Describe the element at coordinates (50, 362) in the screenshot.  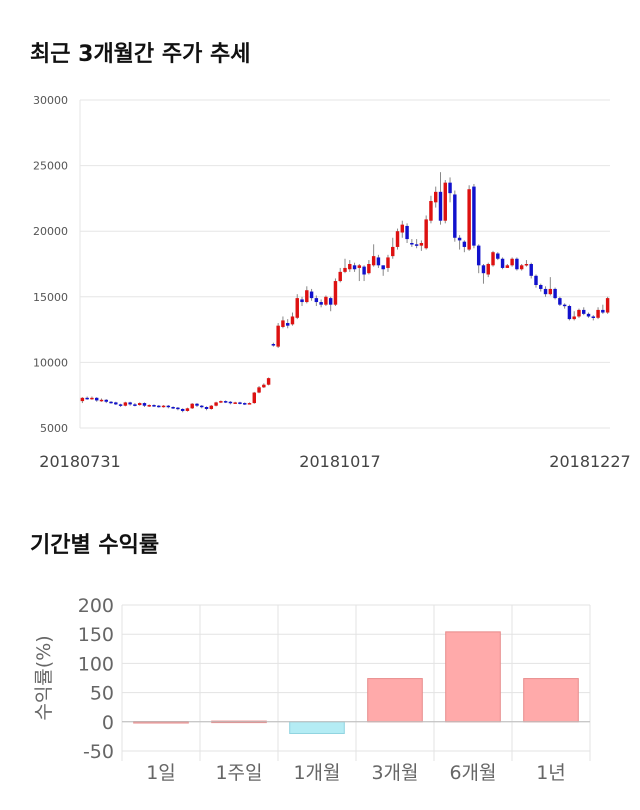
I see `price-y-tick-label: 10000` at that location.